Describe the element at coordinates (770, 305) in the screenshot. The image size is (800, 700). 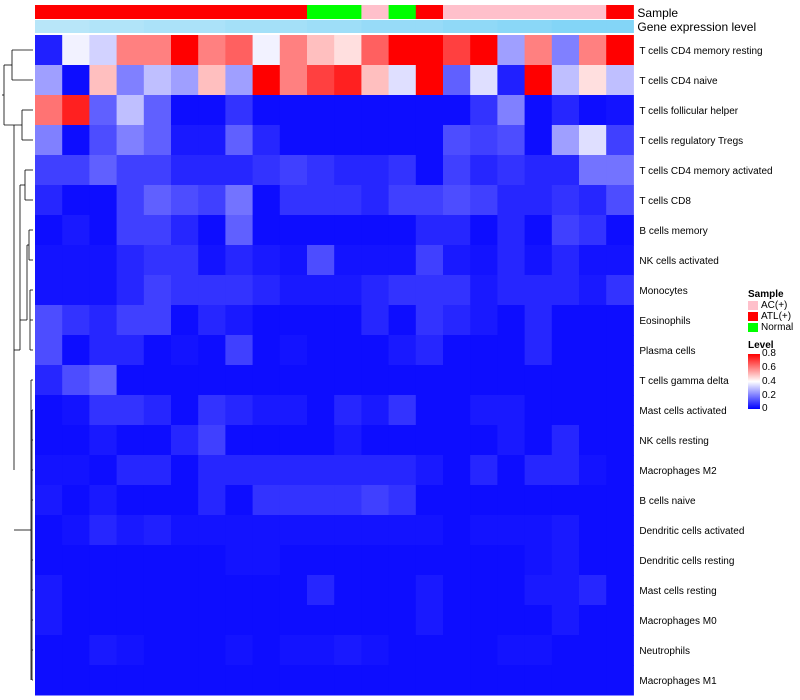
I see `legend-item-ac: AC(+)` at that location.